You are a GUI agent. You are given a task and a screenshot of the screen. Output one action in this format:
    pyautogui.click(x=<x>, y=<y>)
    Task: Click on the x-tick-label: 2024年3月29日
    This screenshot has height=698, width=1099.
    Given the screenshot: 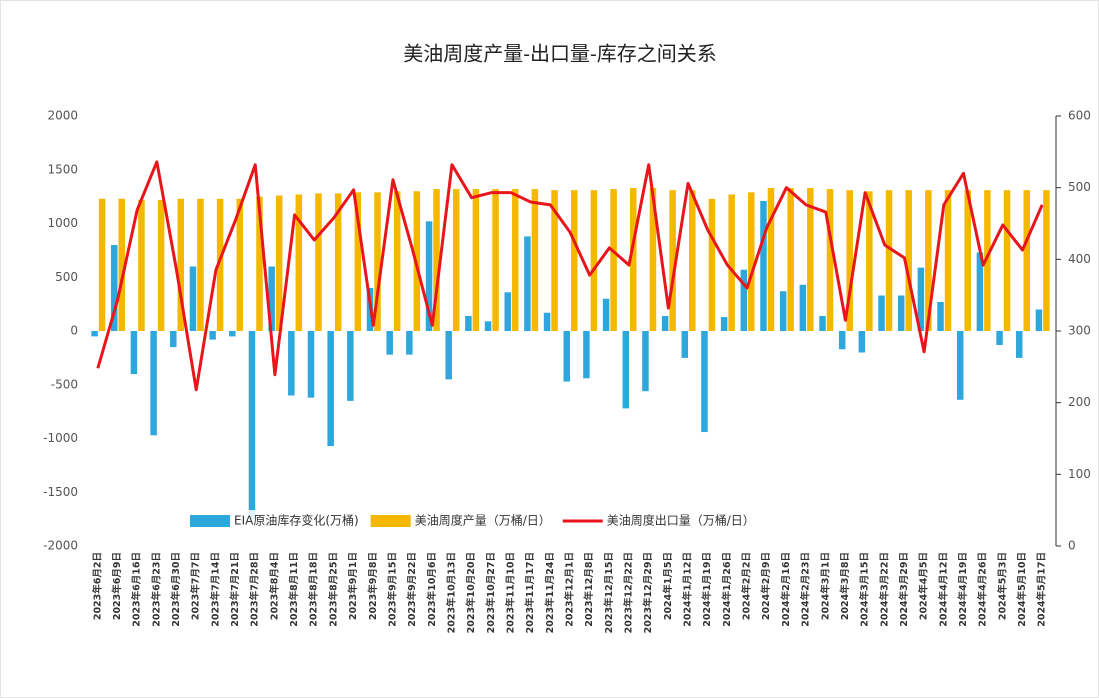 What is the action you would take?
    pyautogui.click(x=904, y=589)
    